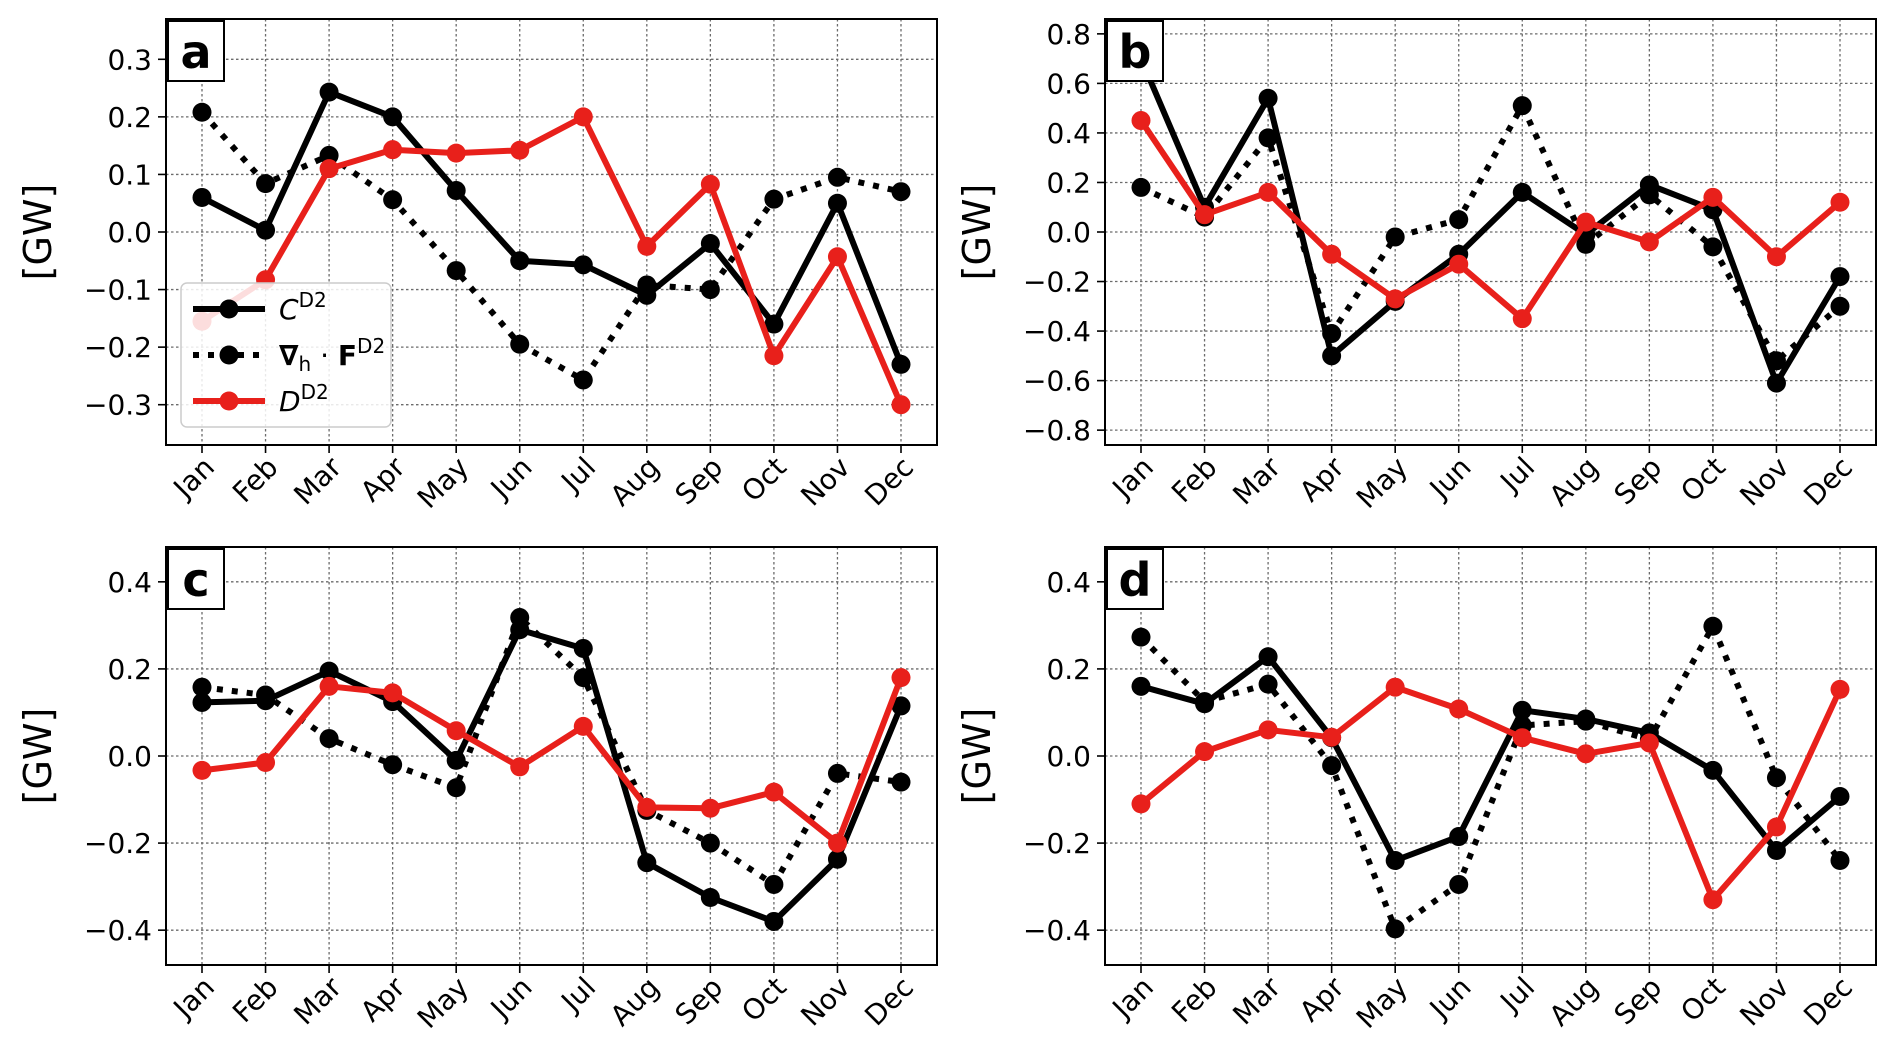 This screenshot has height=1060, width=1892. I want to click on legend-label-C: CD2, so click(303, 307).